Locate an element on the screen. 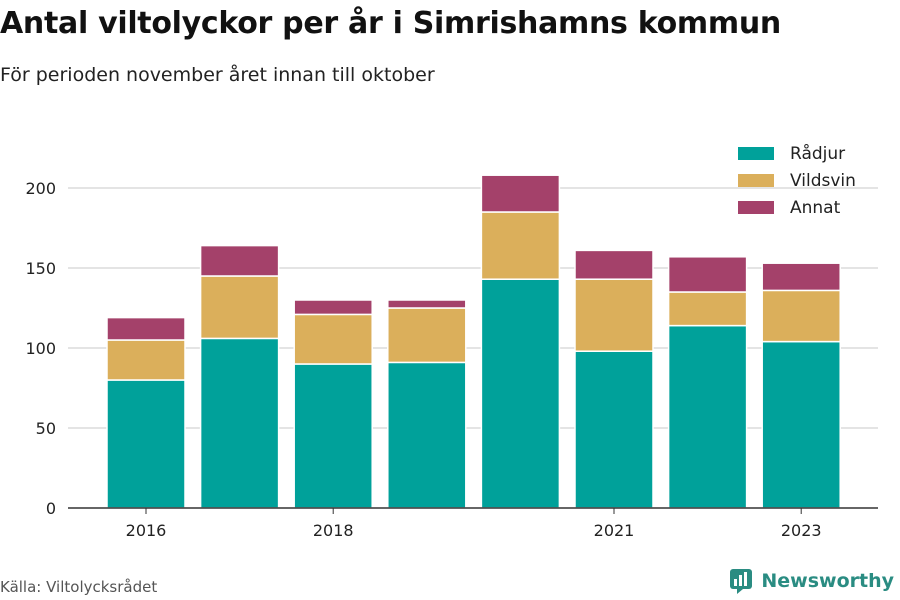 This screenshot has height=600, width=900. bar-vildsvin-2023 is located at coordinates (801, 316).